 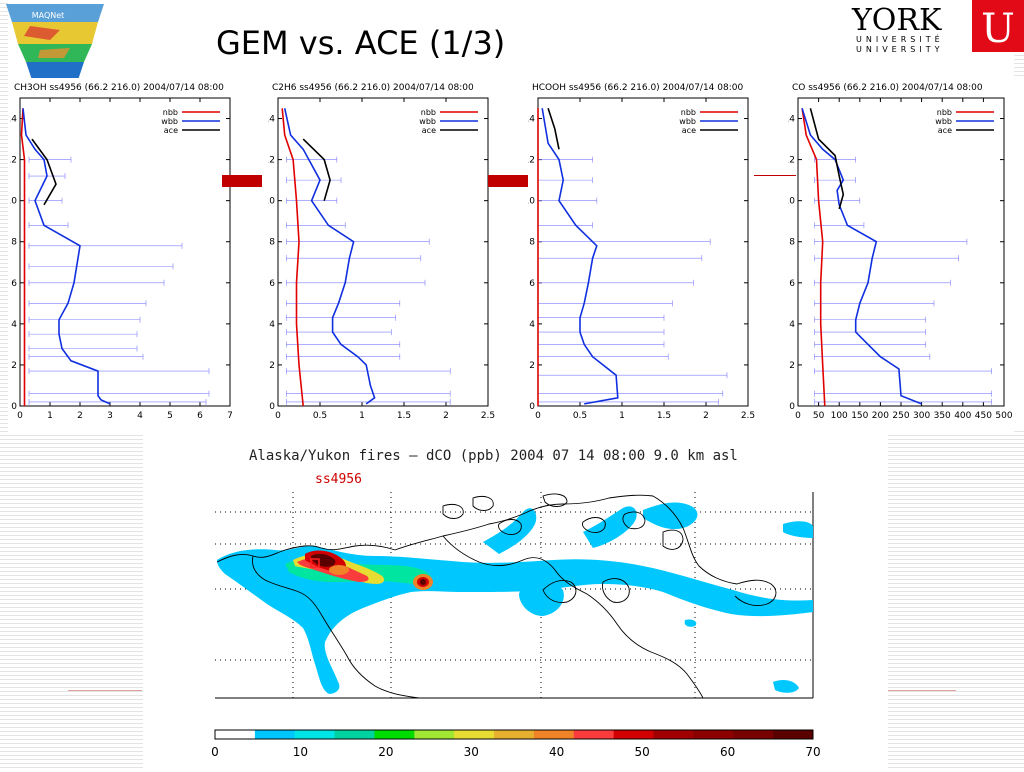 What do you see at coordinates (140, 416) in the screenshot?
I see `x-tick-label: 4` at bounding box center [140, 416].